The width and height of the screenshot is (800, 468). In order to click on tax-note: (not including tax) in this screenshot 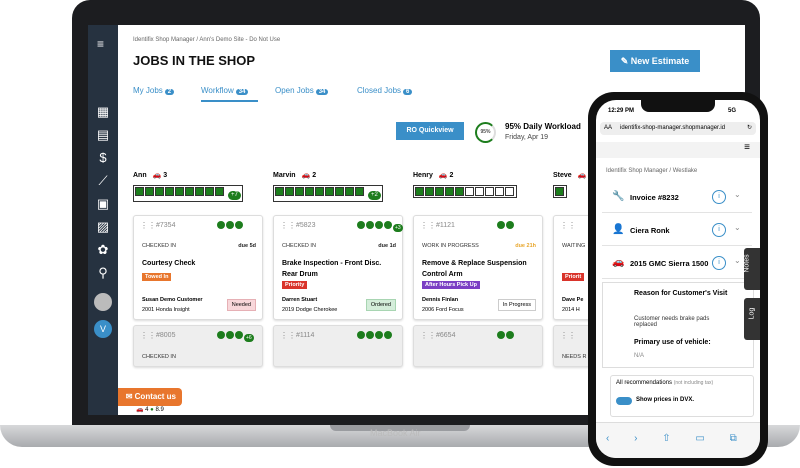, I will do `click(693, 383)`.